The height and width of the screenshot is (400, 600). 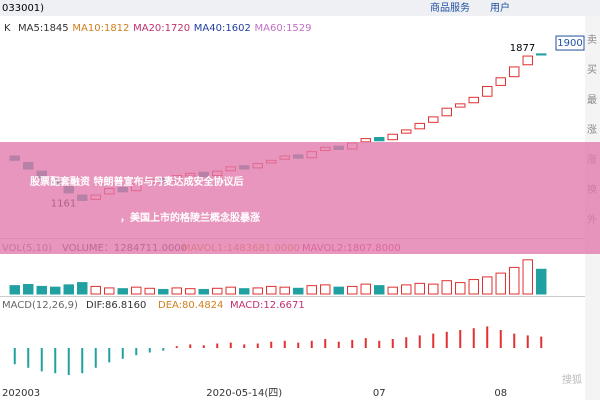 I want to click on ma-label: MA20:1720, so click(x=161, y=28).